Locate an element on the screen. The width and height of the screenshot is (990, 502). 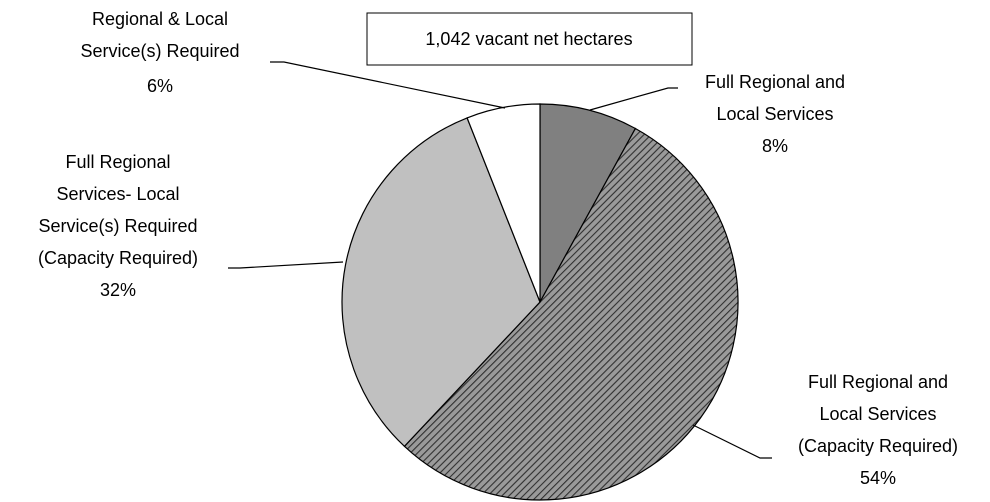
value-label: 54% is located at coordinates (878, 478).